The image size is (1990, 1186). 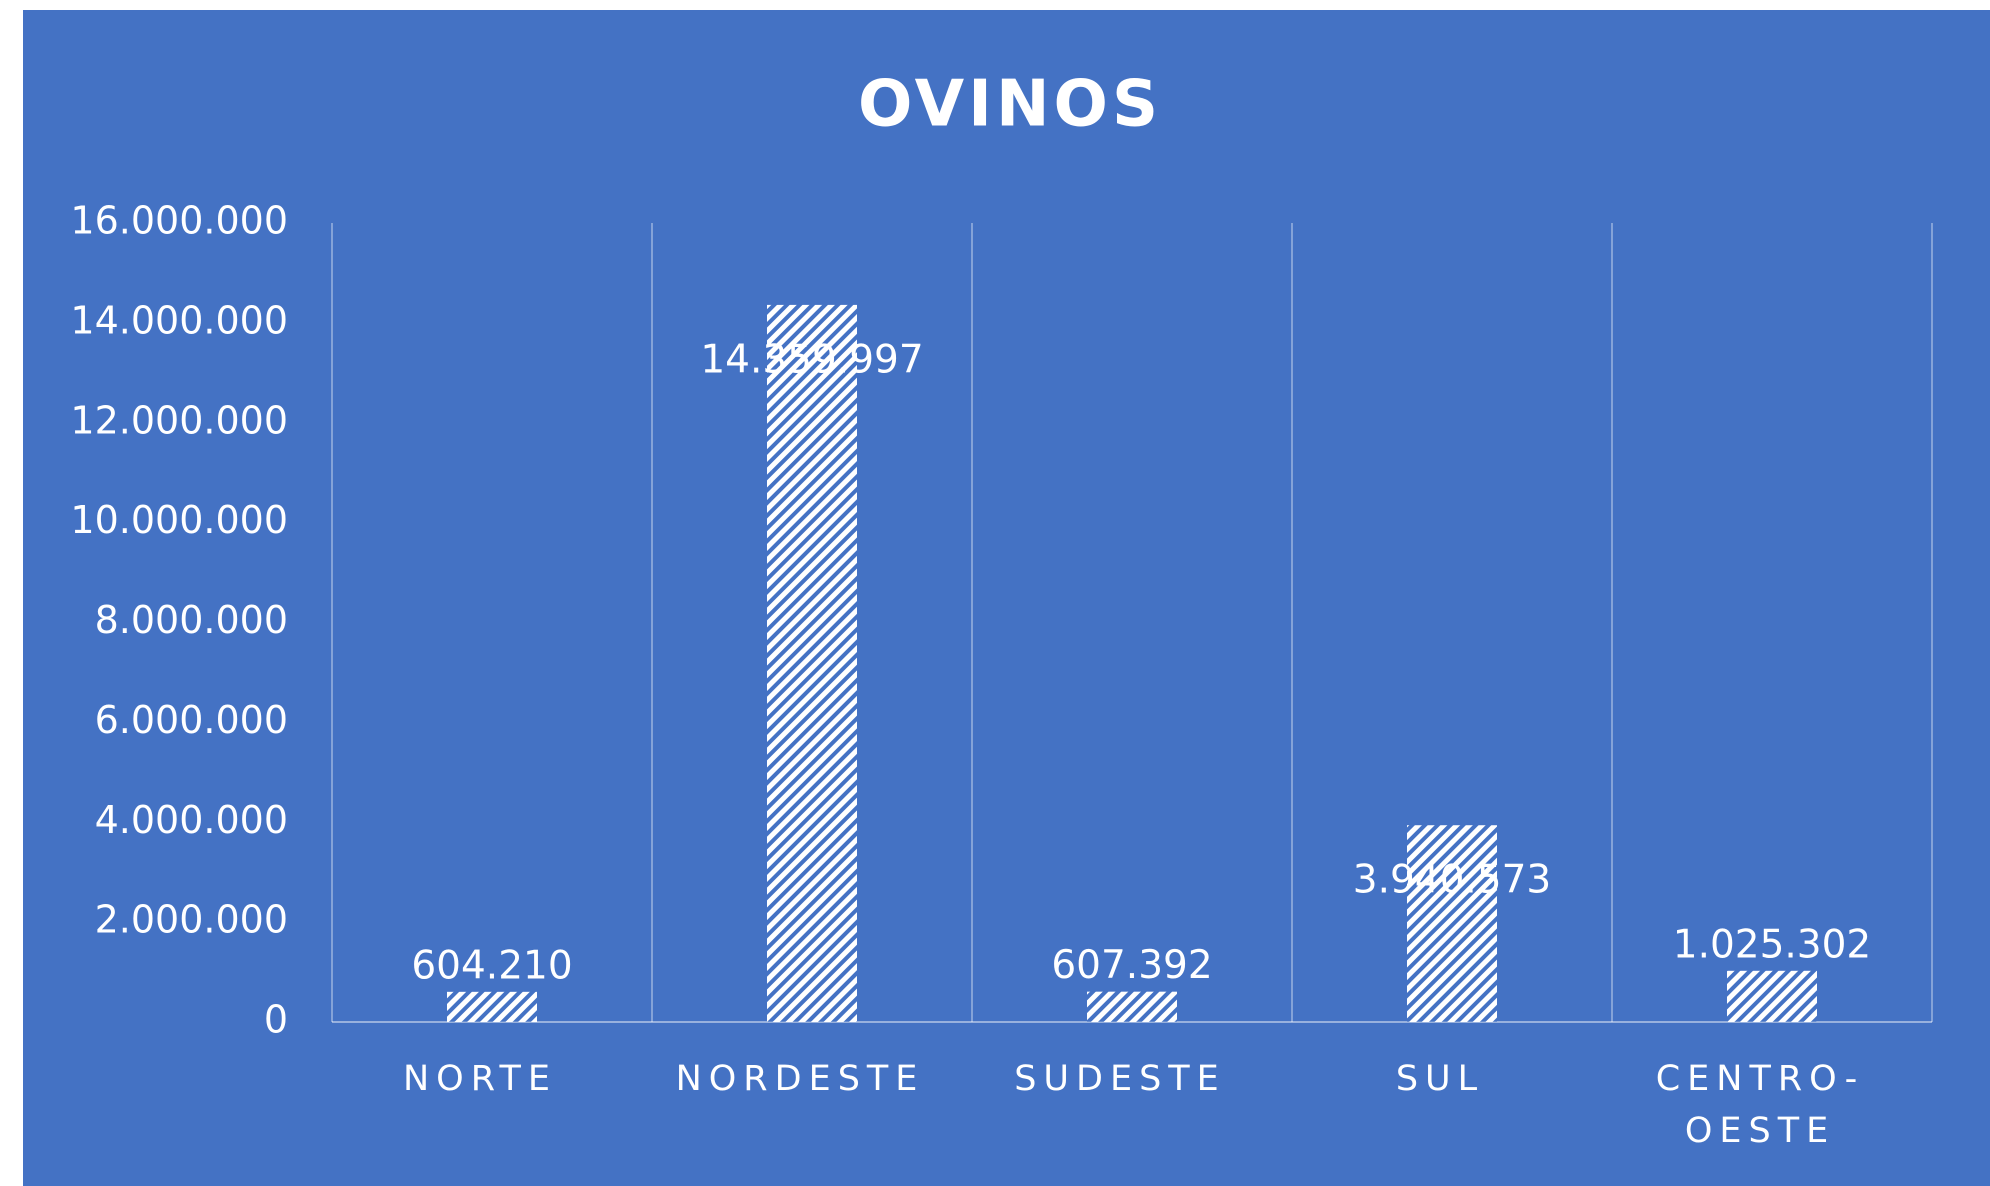 What do you see at coordinates (179, 221) in the screenshot?
I see `y-tick-label: 16.000.000` at bounding box center [179, 221].